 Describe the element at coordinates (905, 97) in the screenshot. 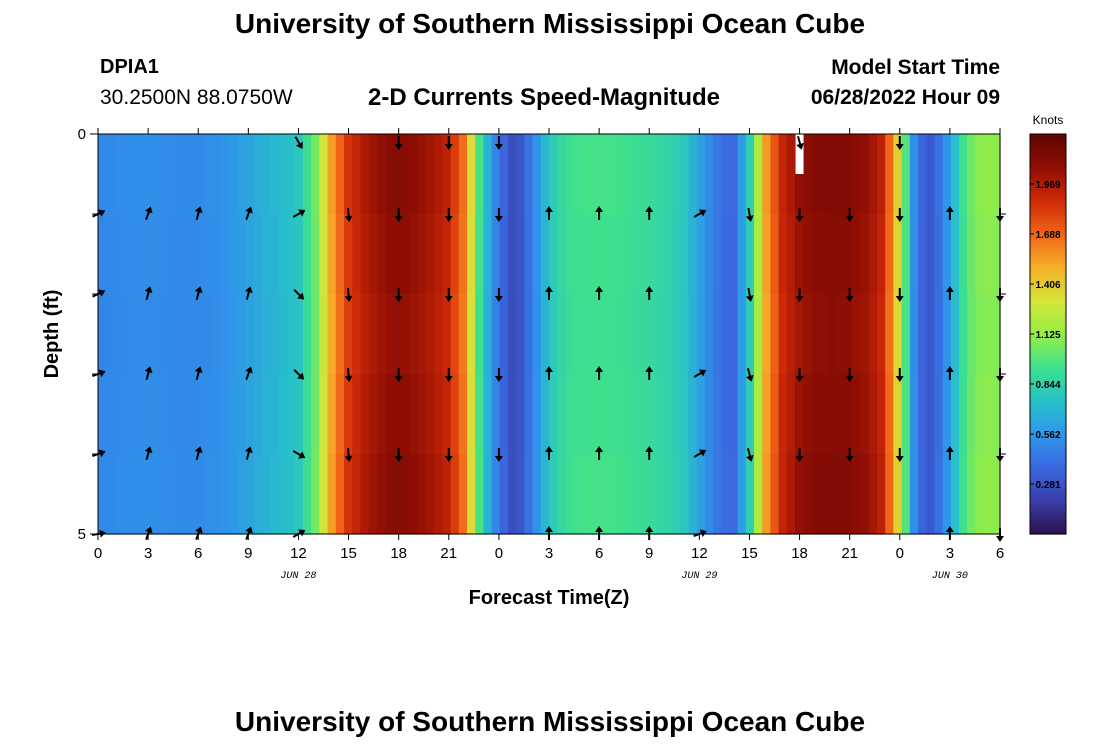

I see `model-start-value: 06/28/2022 Hour 09` at that location.